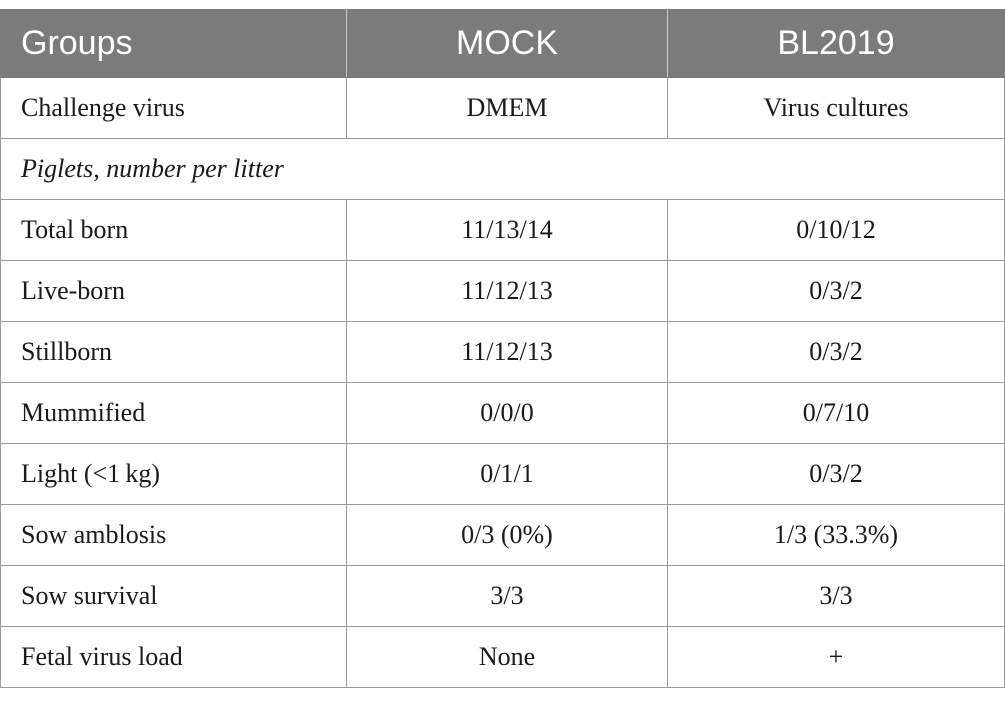 This screenshot has width=1005, height=708. I want to click on table-row-challenge-virus: Challenge virus DMEM Virus cultures, so click(502, 108).